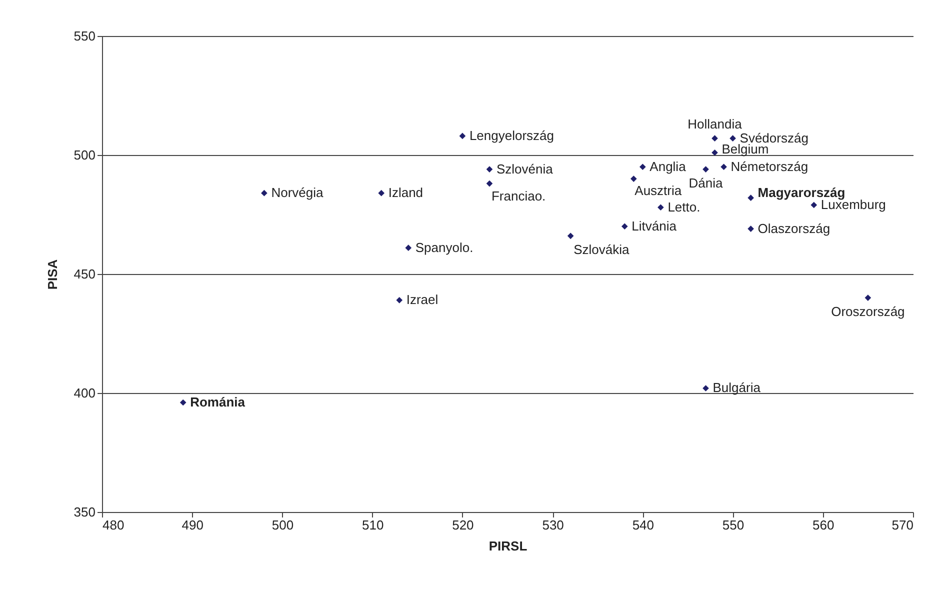 This screenshot has width=951, height=592. Describe the element at coordinates (553, 525) in the screenshot. I see `x-tick-label: 530` at that location.